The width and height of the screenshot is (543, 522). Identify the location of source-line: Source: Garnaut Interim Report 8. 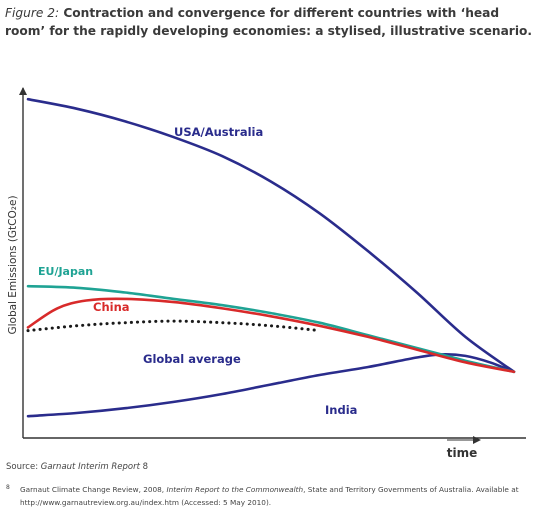
(77, 467).